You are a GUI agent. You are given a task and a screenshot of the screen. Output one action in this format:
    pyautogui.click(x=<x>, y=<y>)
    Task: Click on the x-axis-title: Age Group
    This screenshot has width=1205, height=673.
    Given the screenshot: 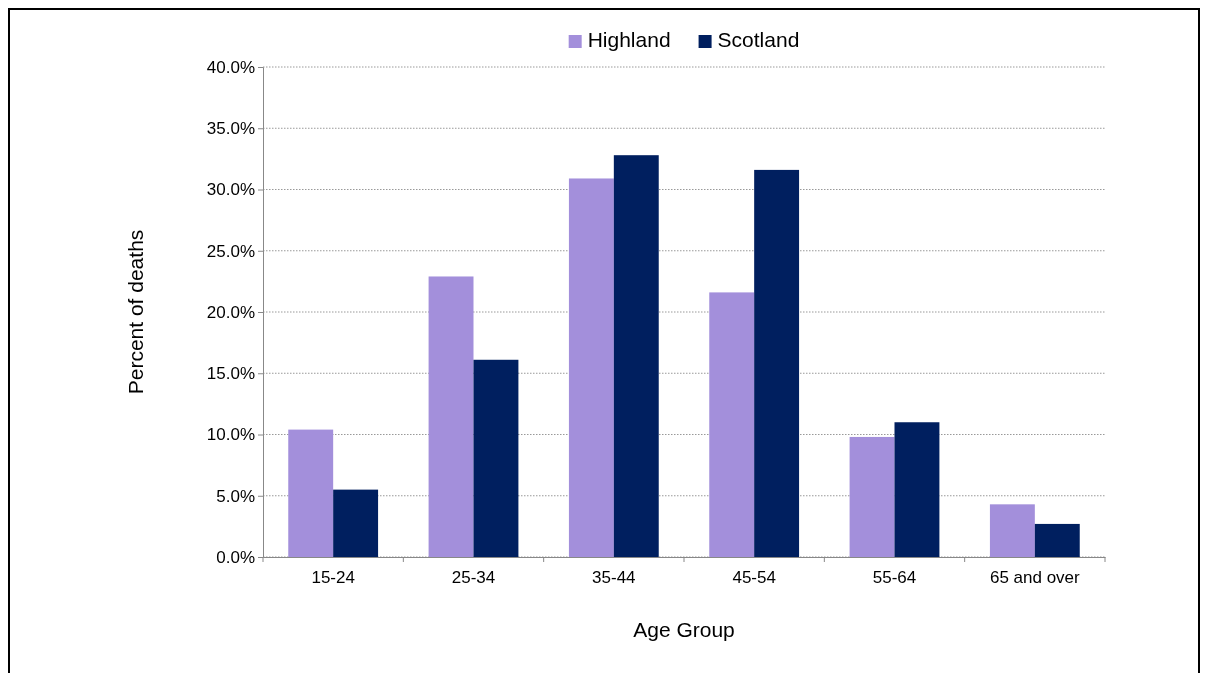 What is the action you would take?
    pyautogui.click(x=684, y=629)
    